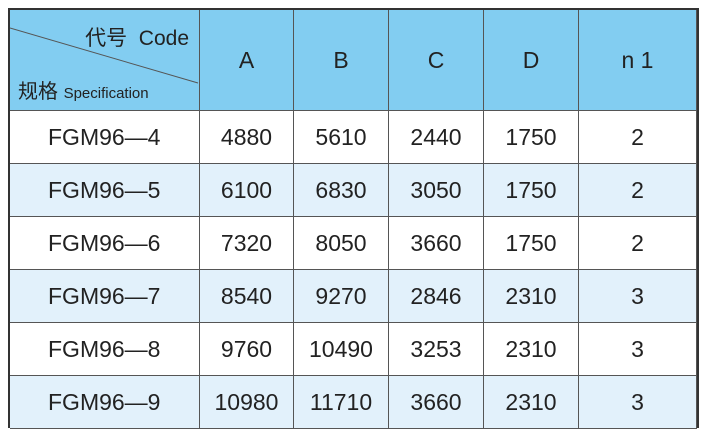  I want to click on model-cell: FGM96—7, so click(105, 296).